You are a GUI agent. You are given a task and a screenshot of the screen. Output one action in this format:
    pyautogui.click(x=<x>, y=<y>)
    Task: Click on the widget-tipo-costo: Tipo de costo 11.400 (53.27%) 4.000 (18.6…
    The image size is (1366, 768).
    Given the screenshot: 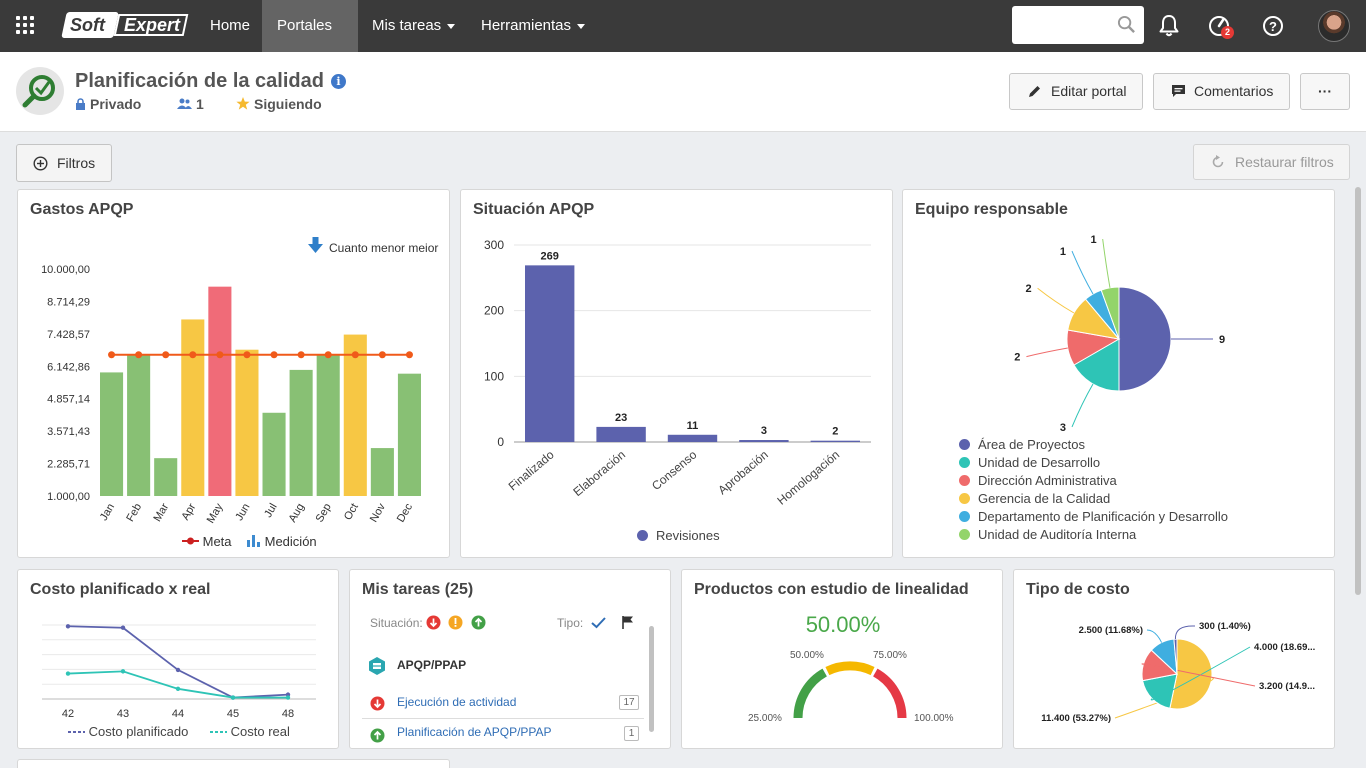 What is the action you would take?
    pyautogui.click(x=1174, y=659)
    